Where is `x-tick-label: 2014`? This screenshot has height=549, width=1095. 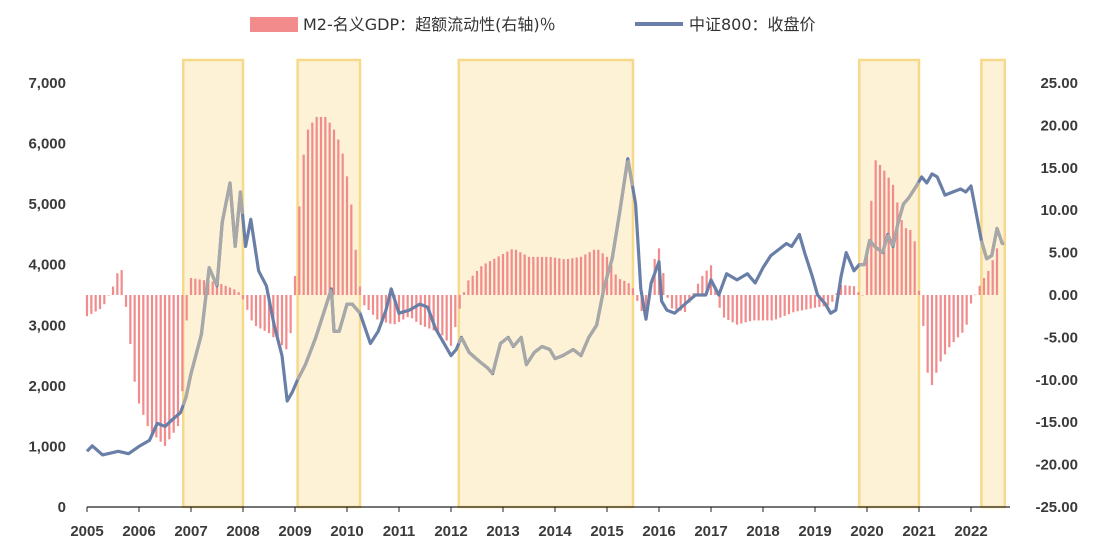 x-tick-label: 2014 is located at coordinates (555, 531).